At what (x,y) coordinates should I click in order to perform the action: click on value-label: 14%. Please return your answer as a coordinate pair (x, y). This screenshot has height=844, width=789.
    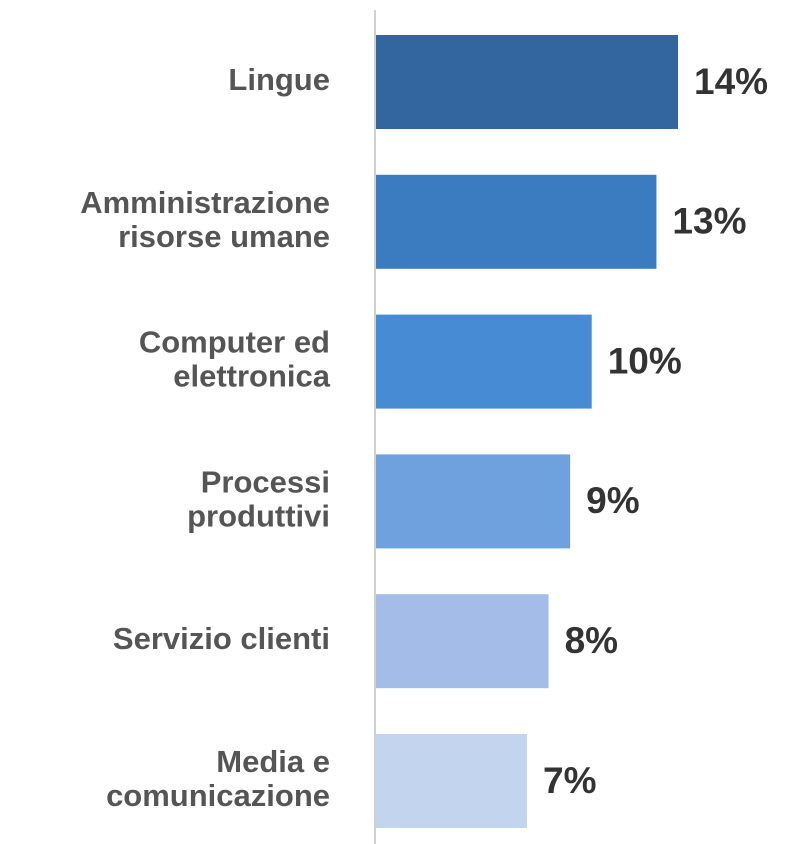
    Looking at the image, I should click on (731, 81).